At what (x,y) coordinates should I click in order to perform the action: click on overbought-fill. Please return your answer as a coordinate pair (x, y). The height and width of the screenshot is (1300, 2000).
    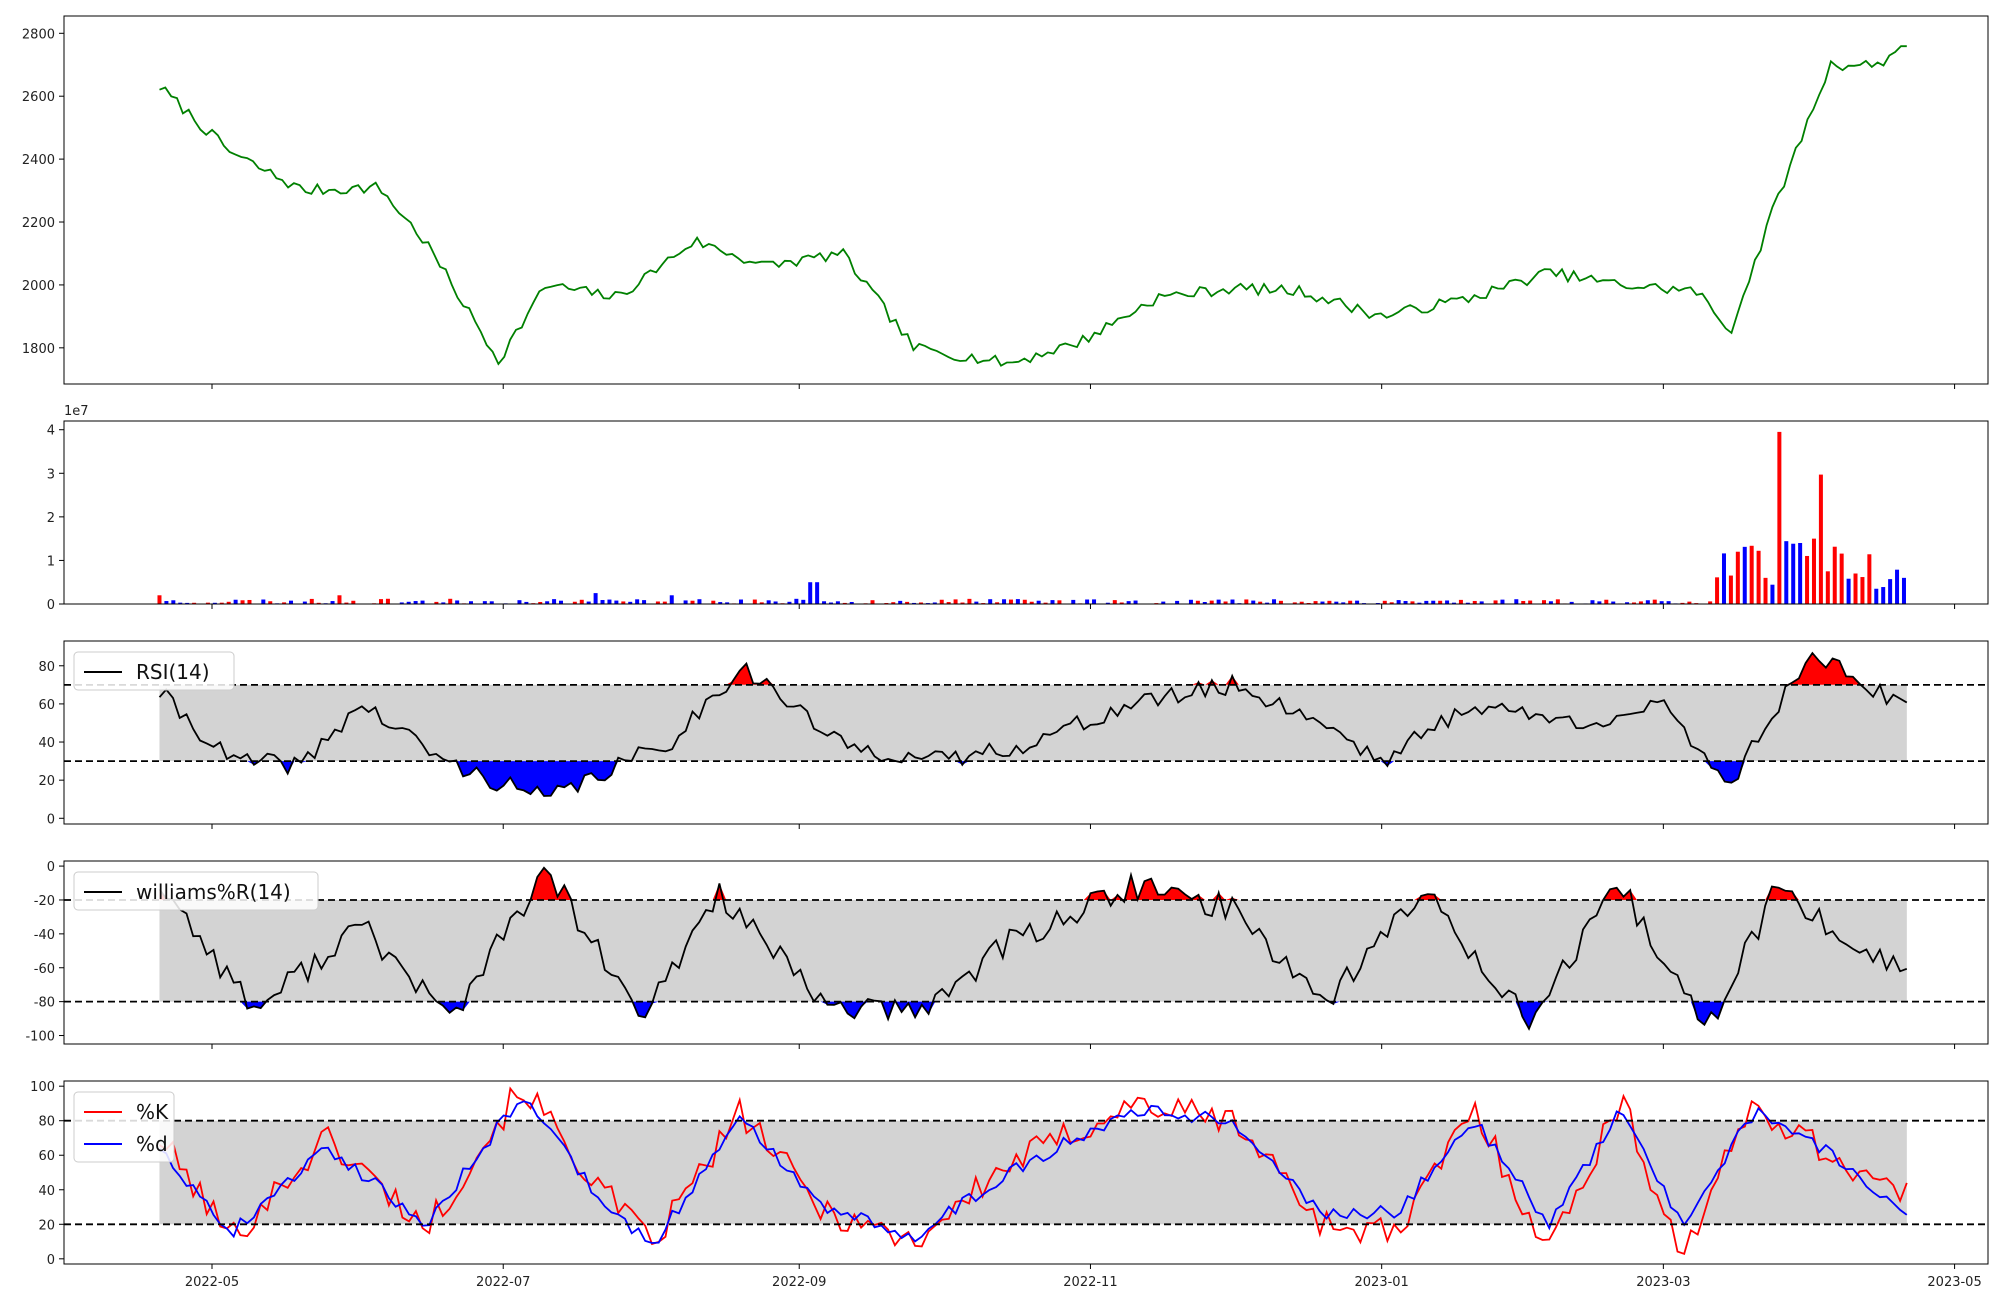
    Looking at the image, I should click on (1033, 669).